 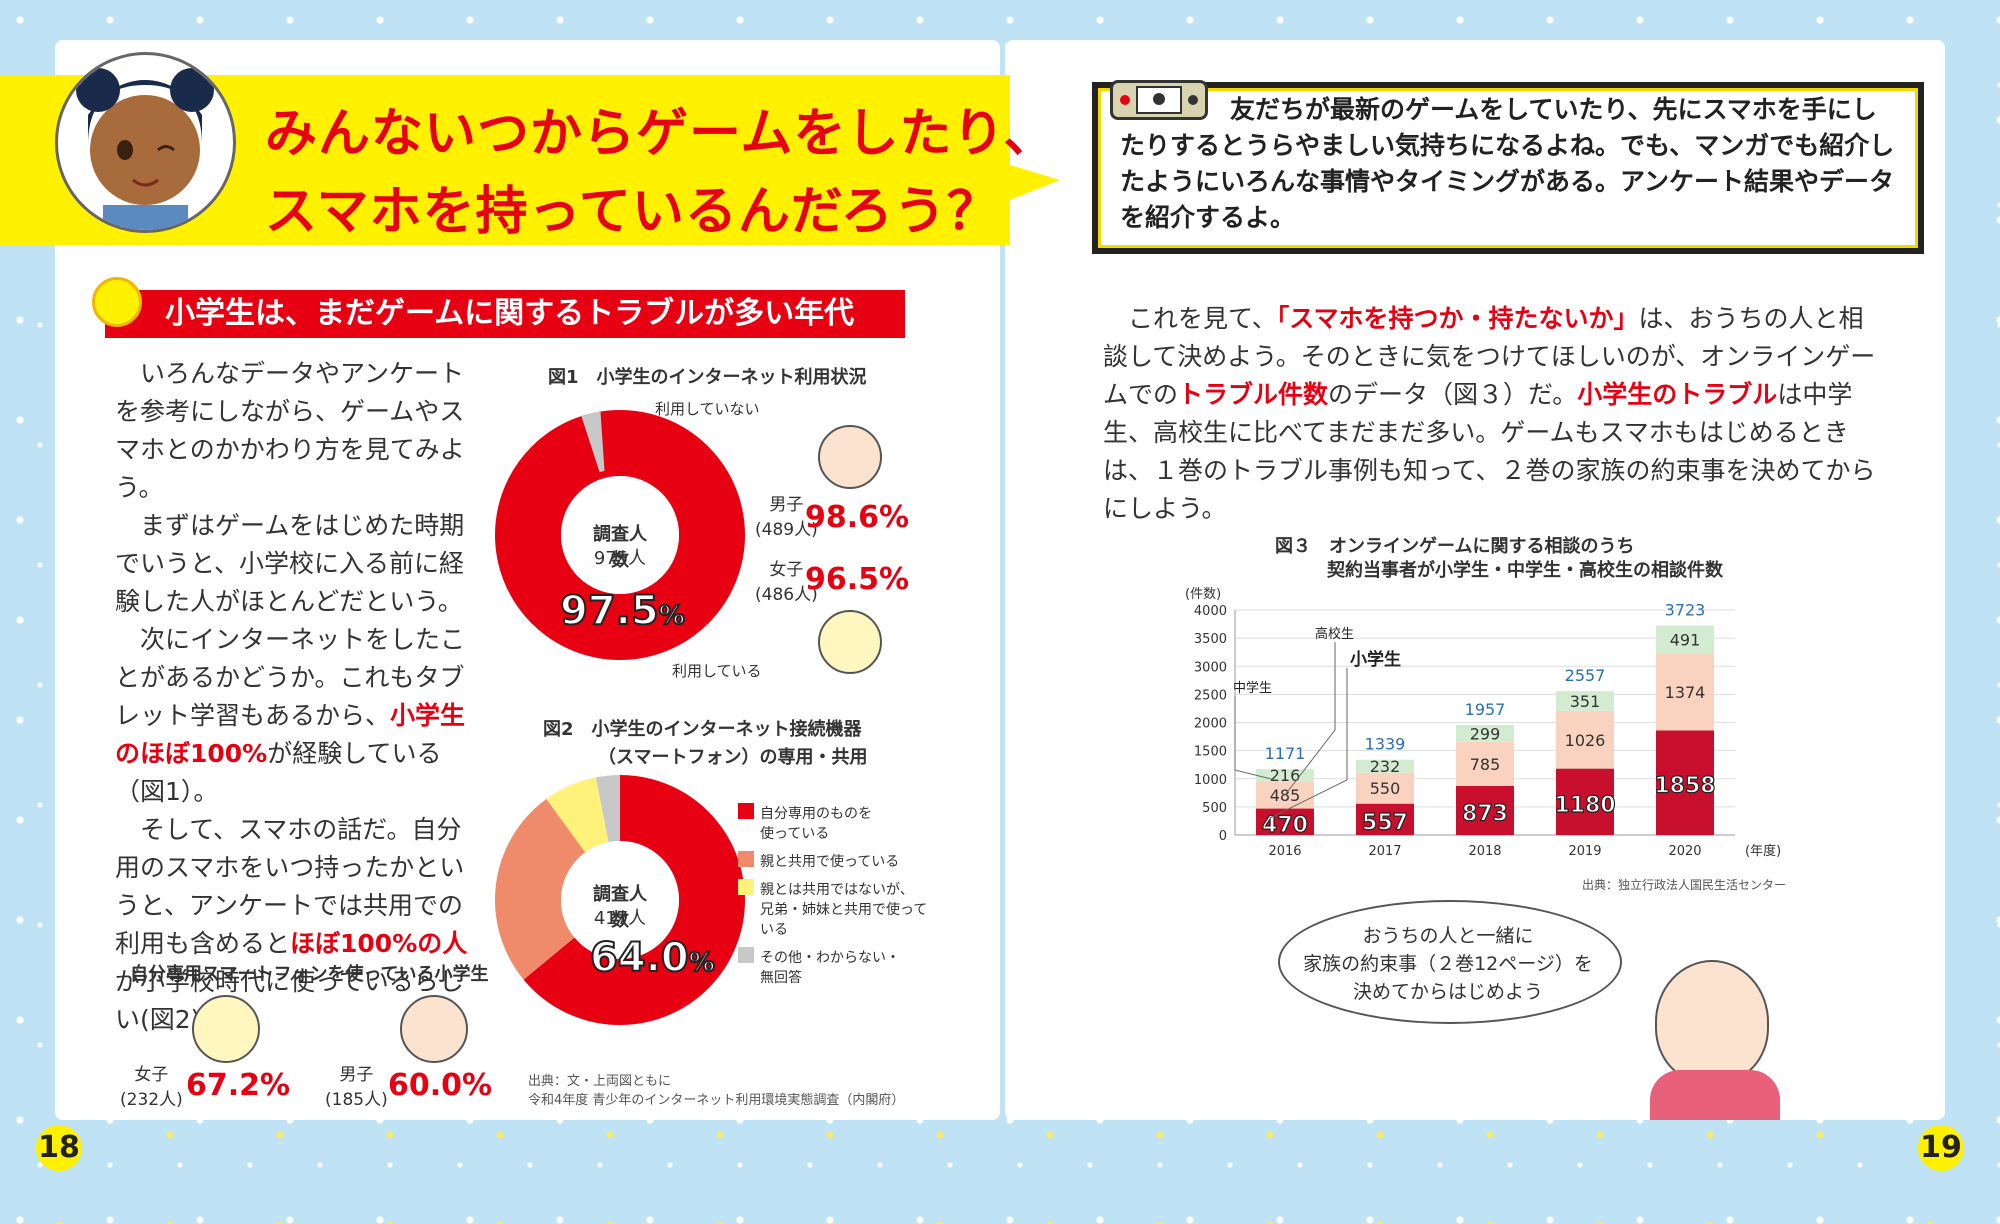 I want to click on y-tick-label: 3500, so click(x=1210, y=639).